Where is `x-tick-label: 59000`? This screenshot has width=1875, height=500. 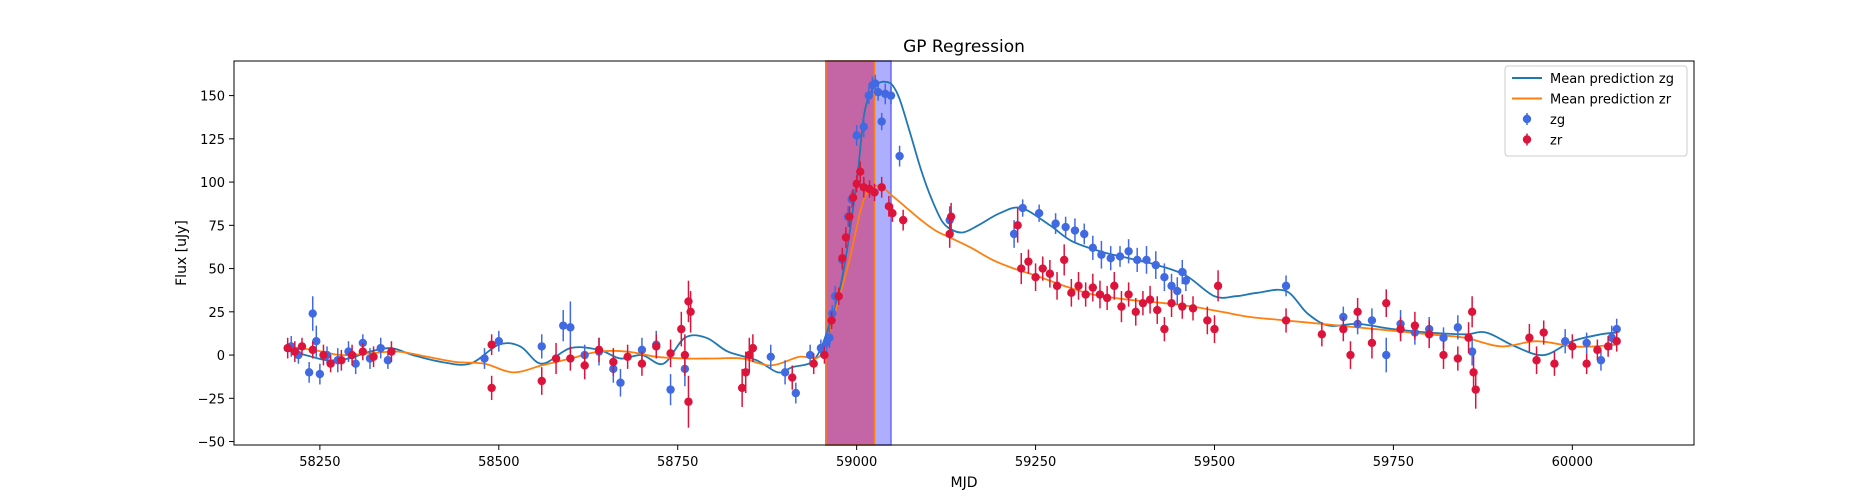
x-tick-label: 59000 is located at coordinates (856, 462).